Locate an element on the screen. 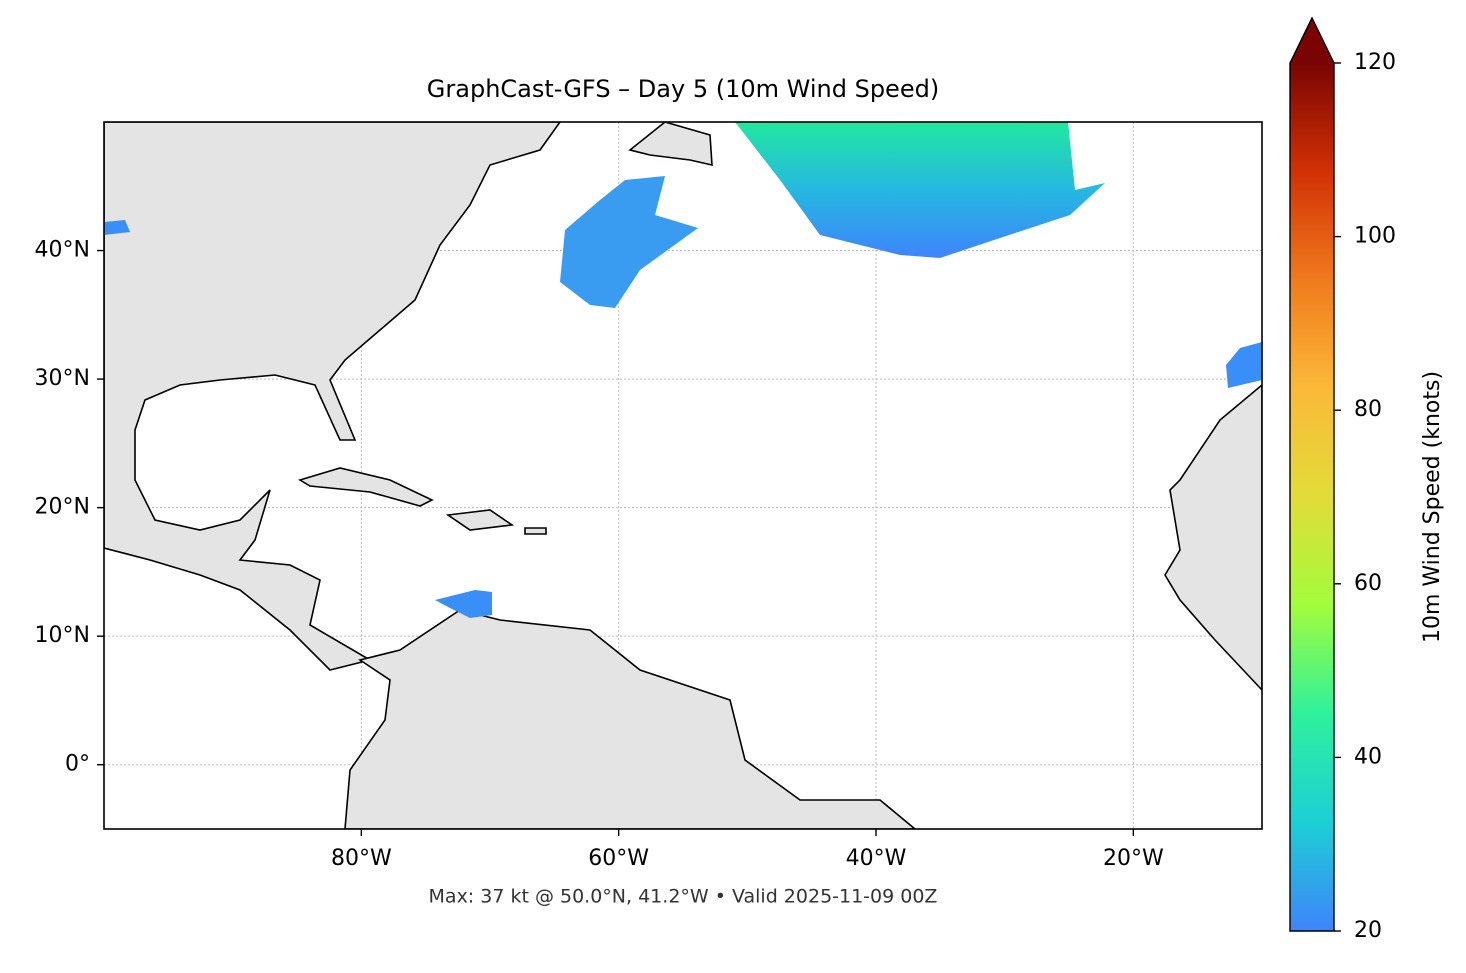  colorbar-tick-label: 60 is located at coordinates (1368, 583).